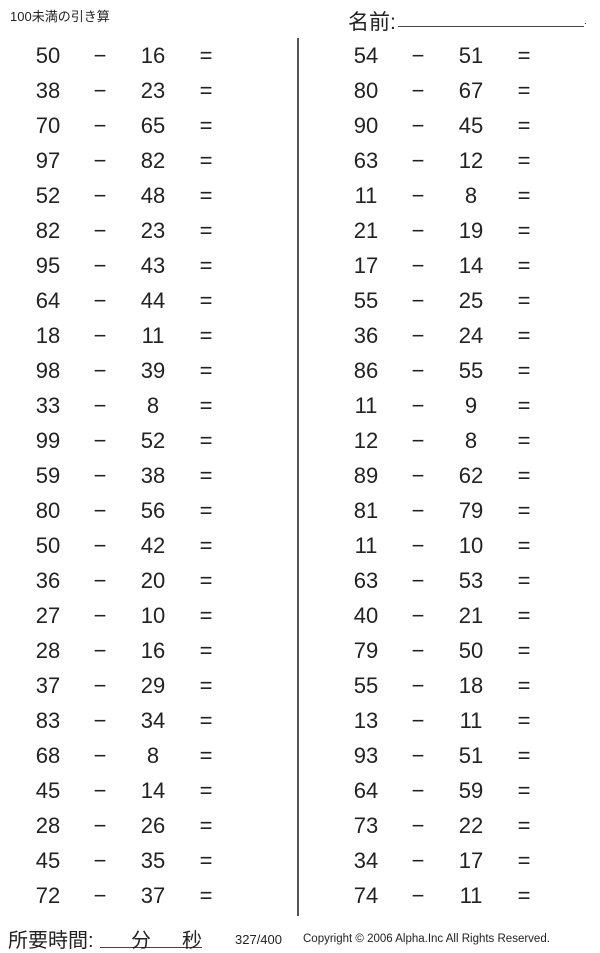 The height and width of the screenshot is (953, 600). Describe the element at coordinates (298, 477) in the screenshot. I see `column-divider` at that location.